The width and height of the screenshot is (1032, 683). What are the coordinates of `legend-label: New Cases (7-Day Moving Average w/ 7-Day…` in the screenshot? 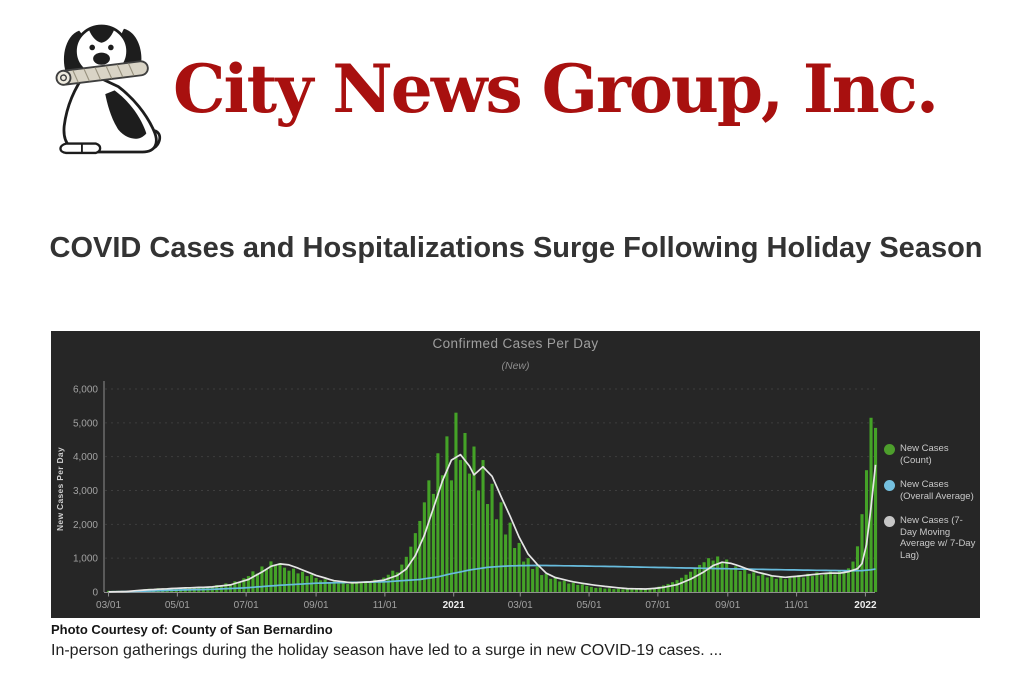 It's located at (938, 538).